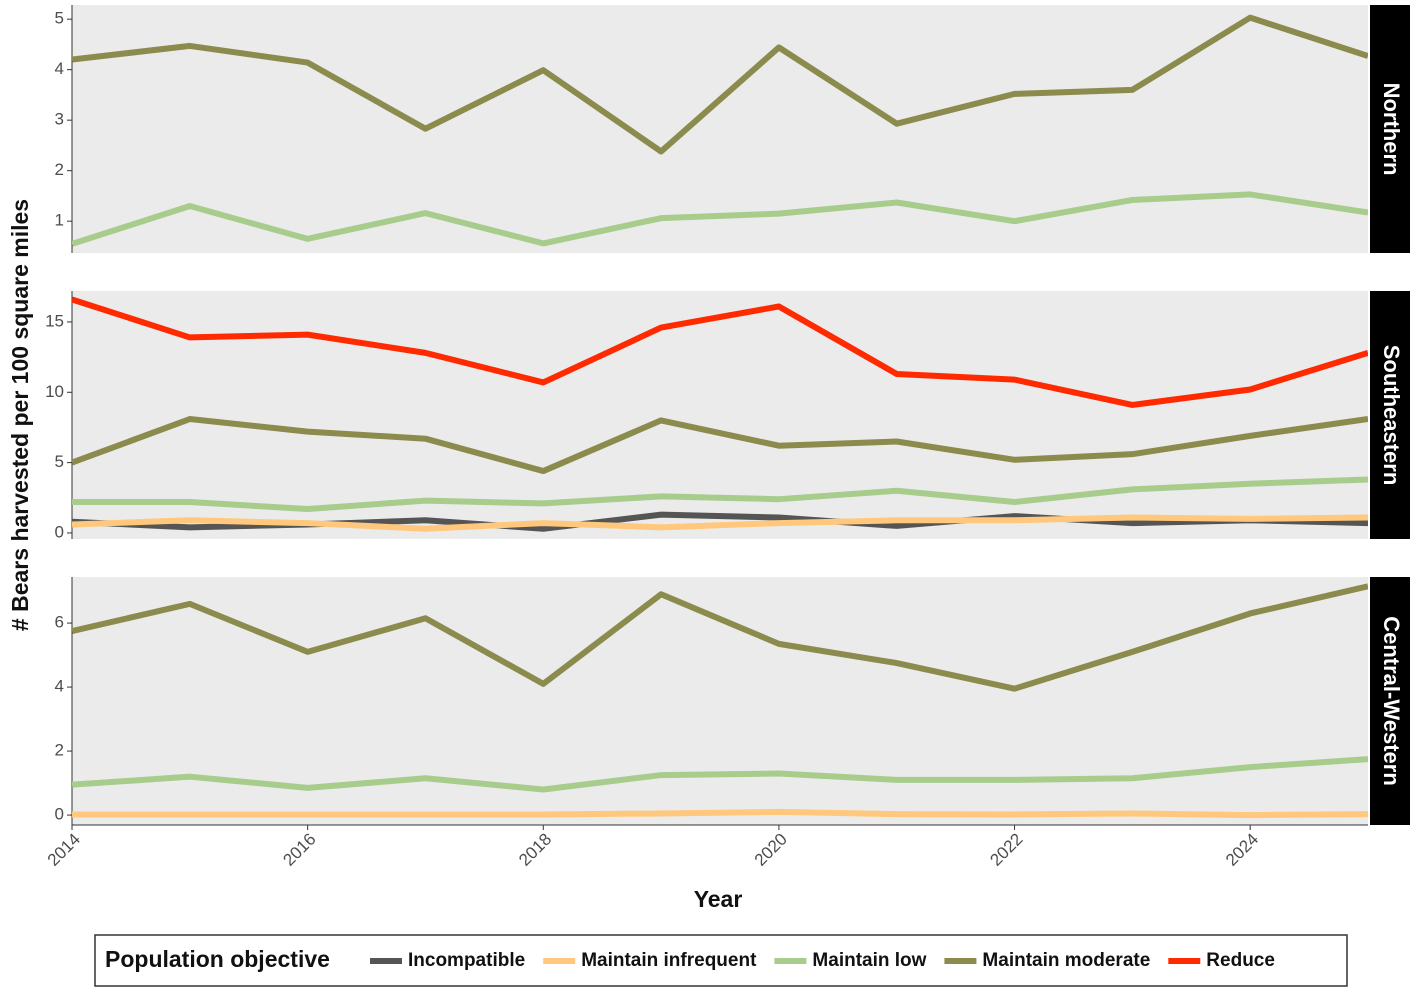 The width and height of the screenshot is (1421, 994). I want to click on legend-box, so click(721, 960).